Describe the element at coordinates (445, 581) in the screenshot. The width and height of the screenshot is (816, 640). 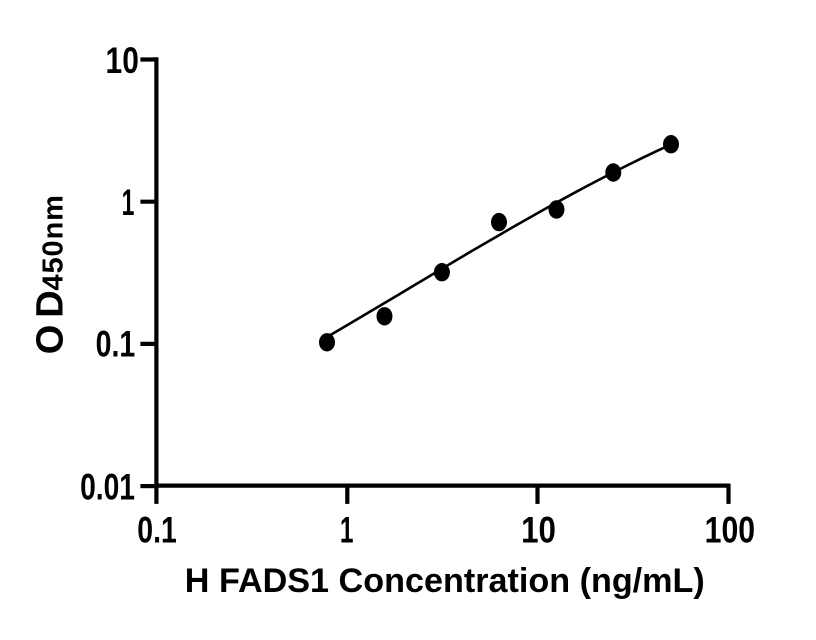
I see `svg-text: H FADS1 Concentration (ng/mL)` at that location.